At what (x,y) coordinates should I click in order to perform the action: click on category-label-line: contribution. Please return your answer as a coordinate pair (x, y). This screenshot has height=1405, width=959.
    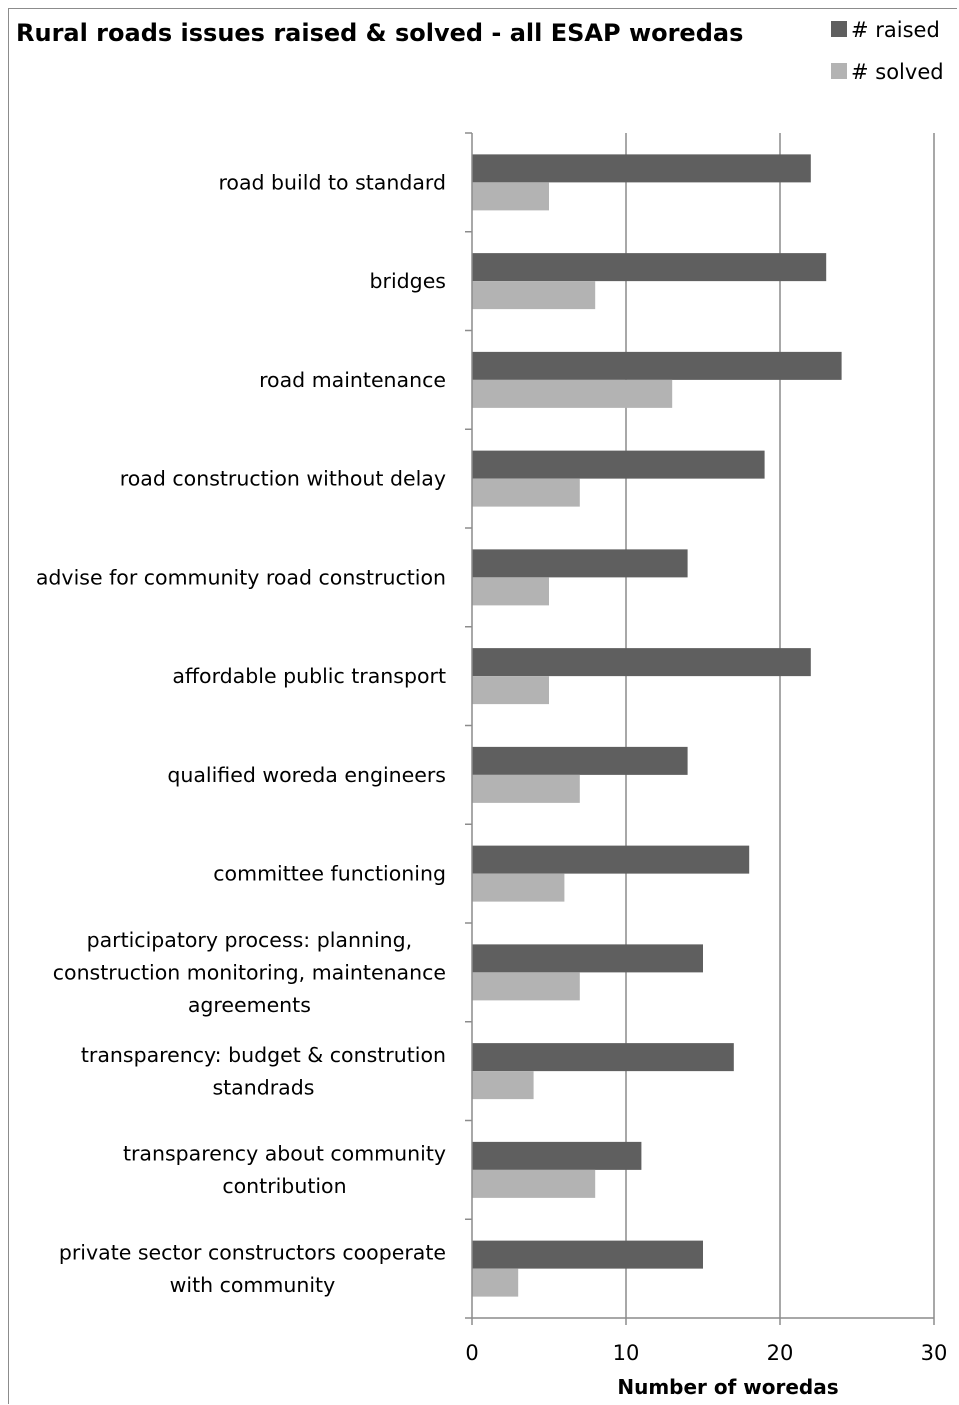
    Looking at the image, I should click on (284, 1186).